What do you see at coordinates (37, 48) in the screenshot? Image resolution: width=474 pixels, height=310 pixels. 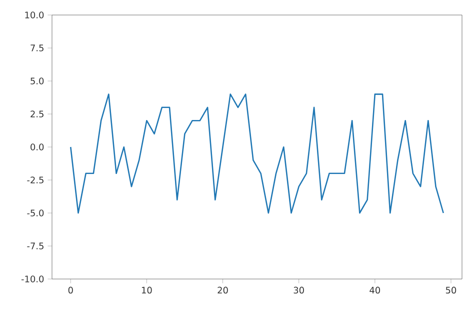 I see `y-tick-label: 7.5` at bounding box center [37, 48].